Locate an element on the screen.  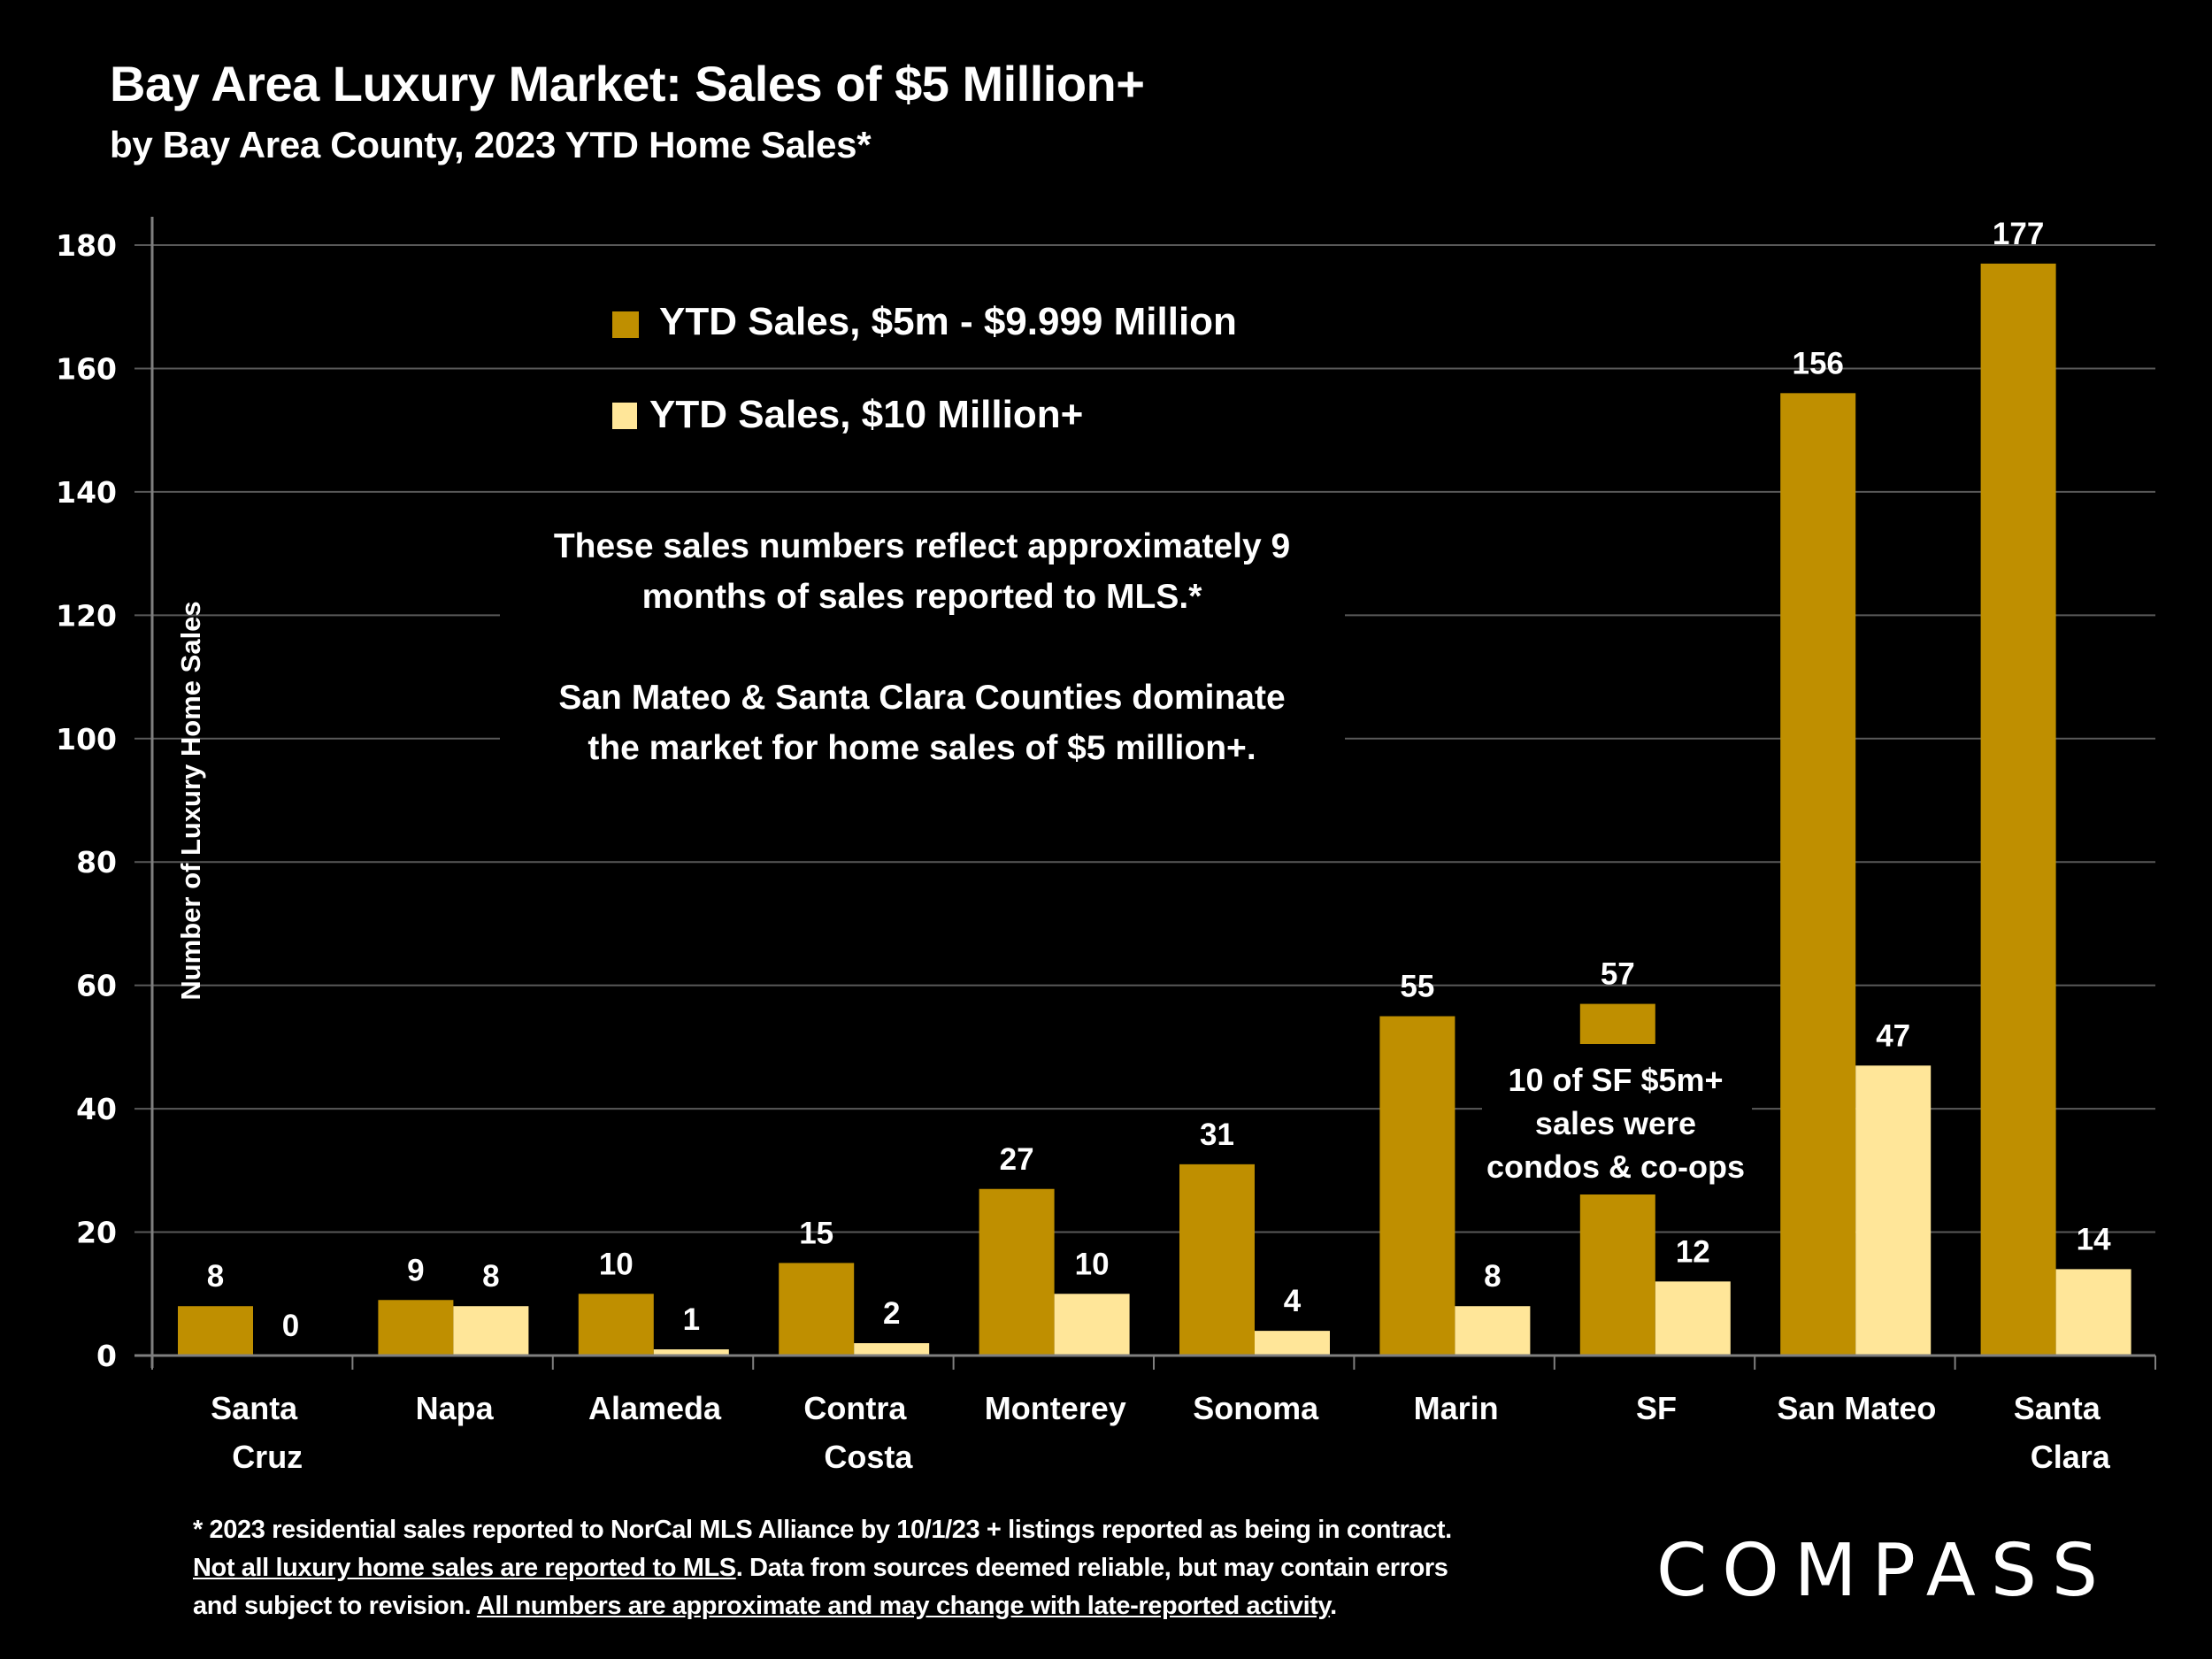
y-tick-label: 0 is located at coordinates (107, 1356).